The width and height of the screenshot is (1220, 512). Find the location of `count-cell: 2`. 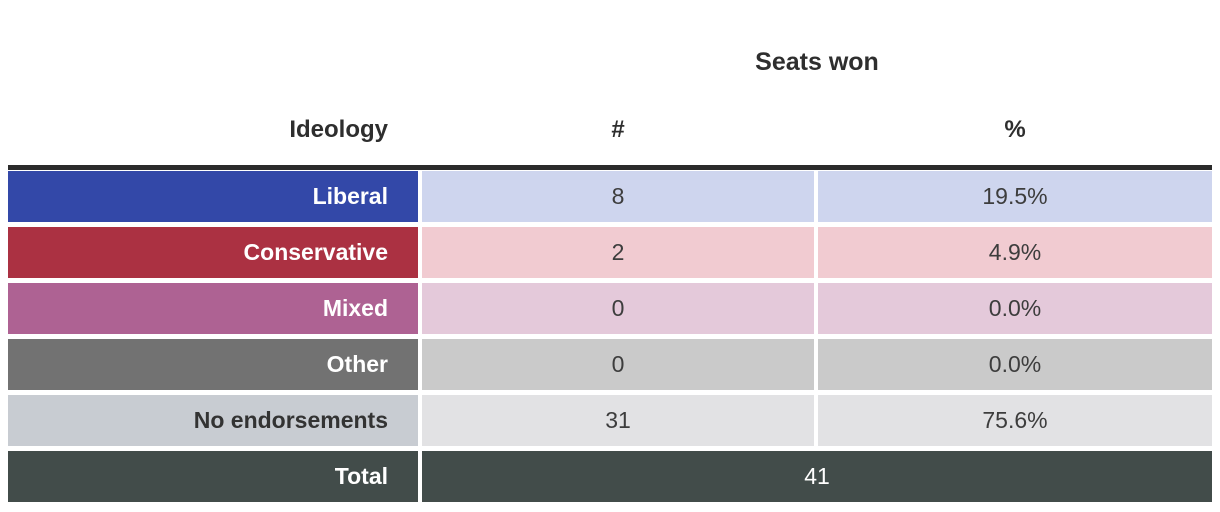

count-cell: 2 is located at coordinates (618, 252).